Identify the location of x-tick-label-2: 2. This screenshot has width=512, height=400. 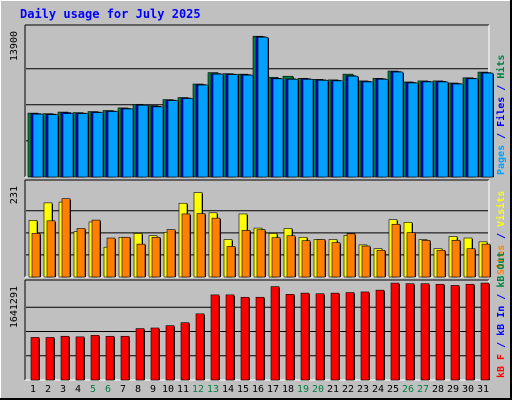
(48, 389).